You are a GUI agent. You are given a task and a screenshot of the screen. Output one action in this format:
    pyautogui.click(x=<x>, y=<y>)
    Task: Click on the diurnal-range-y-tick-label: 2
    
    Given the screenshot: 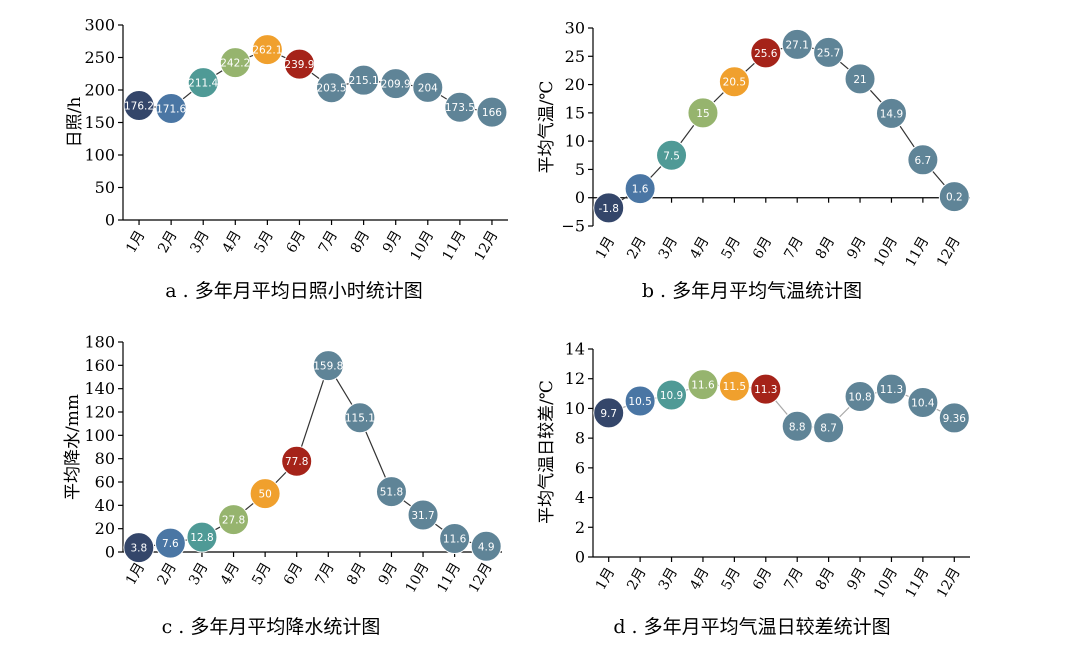 What is the action you would take?
    pyautogui.click(x=580, y=527)
    